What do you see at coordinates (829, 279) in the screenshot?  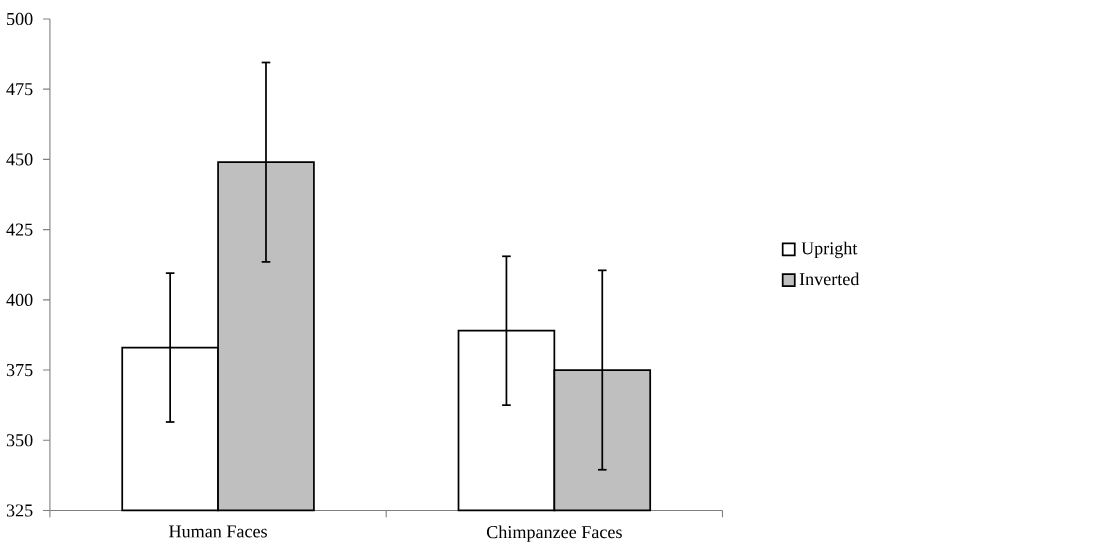 I see `legend-label: Inverted` at bounding box center [829, 279].